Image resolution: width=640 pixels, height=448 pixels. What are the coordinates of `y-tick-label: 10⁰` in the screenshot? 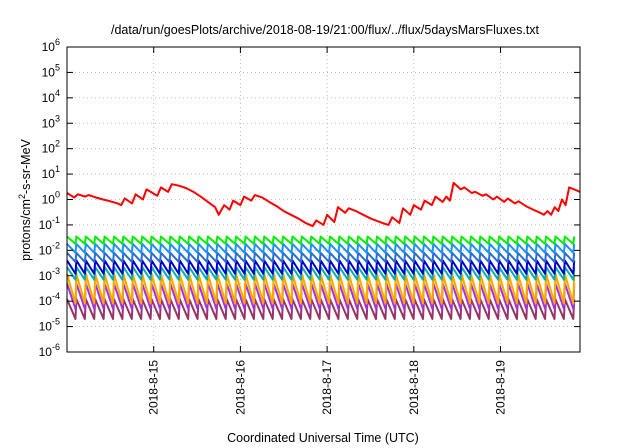 It's located at (51, 198).